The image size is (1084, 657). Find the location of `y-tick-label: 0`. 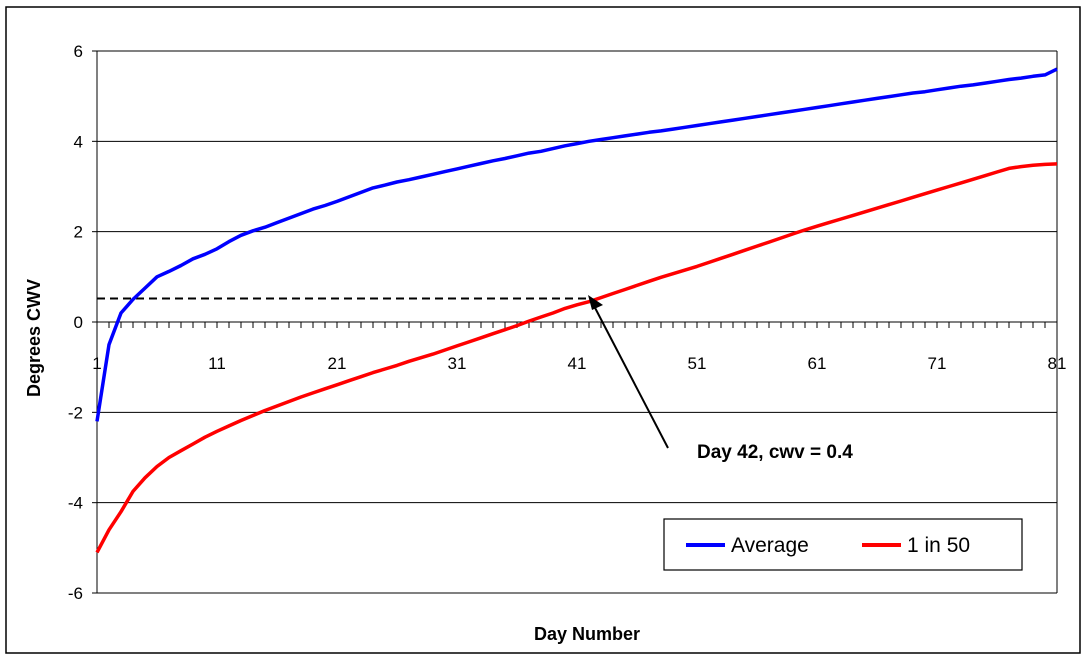

y-tick-label: 0 is located at coordinates (78, 322).